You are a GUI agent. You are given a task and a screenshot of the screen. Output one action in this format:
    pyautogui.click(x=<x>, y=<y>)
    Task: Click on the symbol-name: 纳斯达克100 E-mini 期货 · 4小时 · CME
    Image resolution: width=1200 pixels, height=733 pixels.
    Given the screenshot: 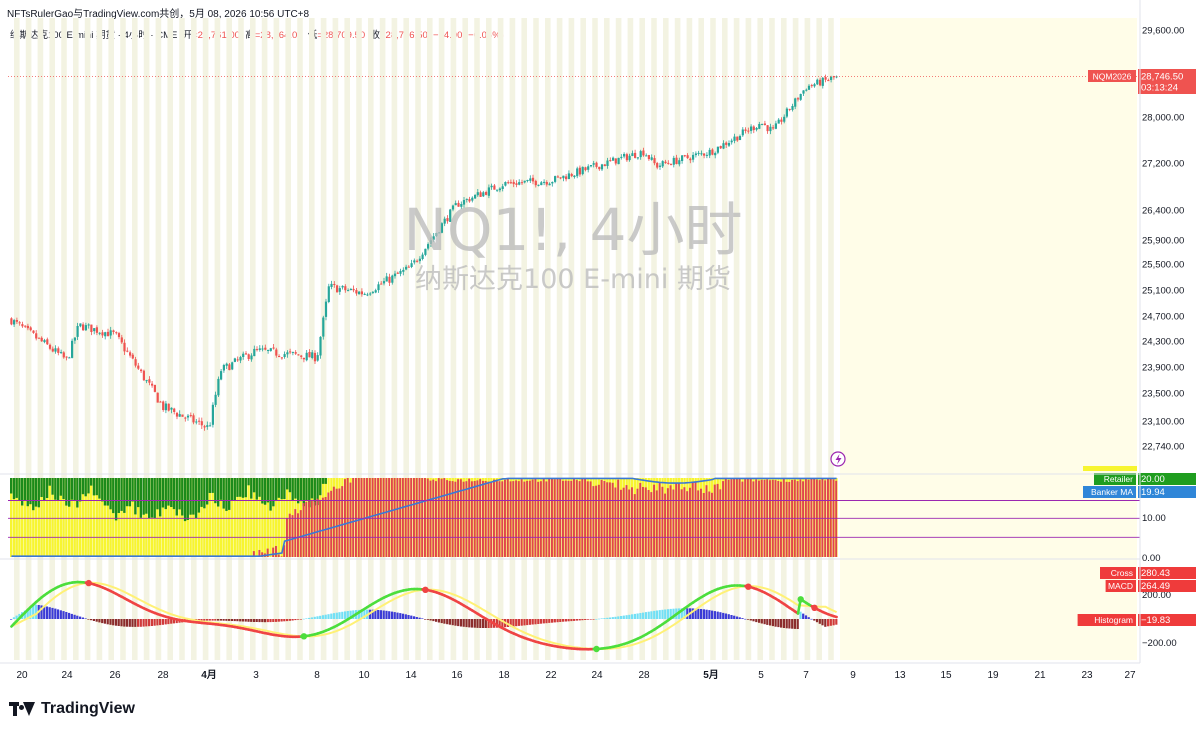 What is the action you would take?
    pyautogui.click(x=94, y=35)
    